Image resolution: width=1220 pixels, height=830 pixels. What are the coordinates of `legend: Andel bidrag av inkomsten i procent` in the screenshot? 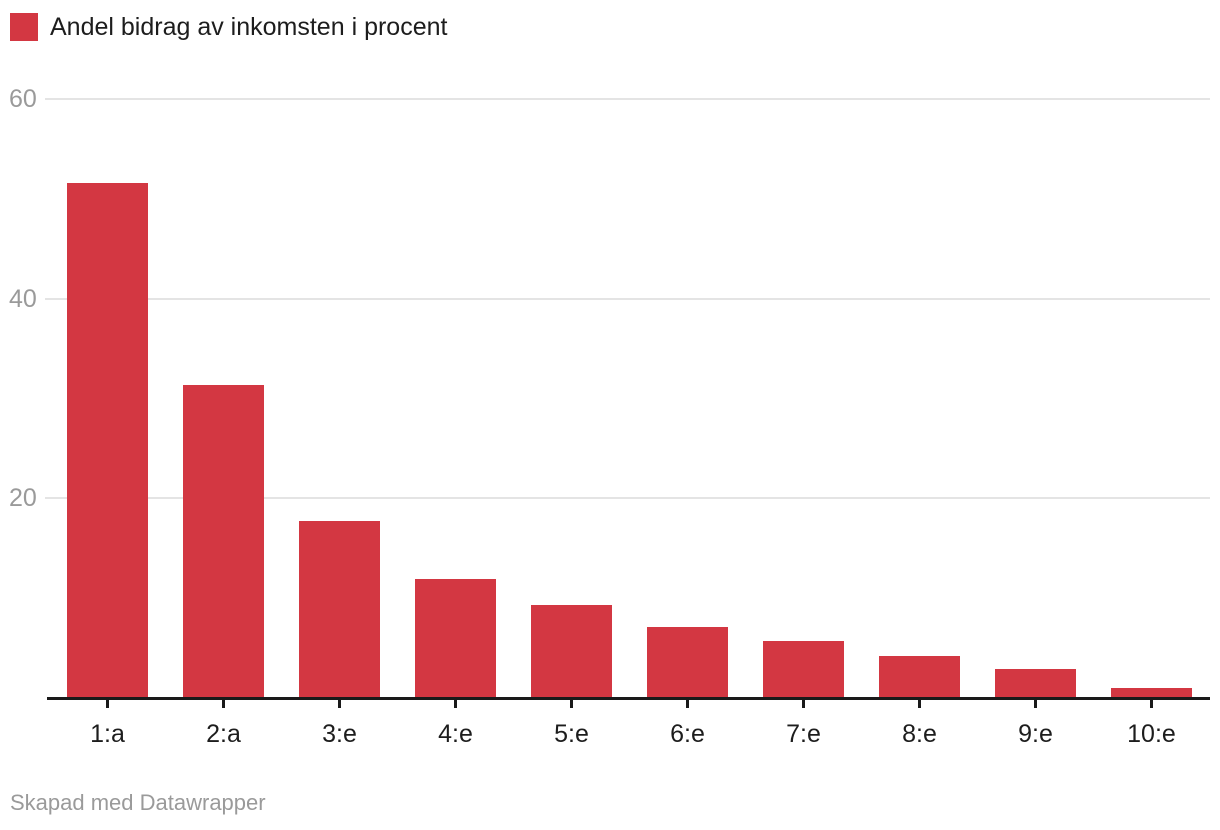 It's located at (228, 27).